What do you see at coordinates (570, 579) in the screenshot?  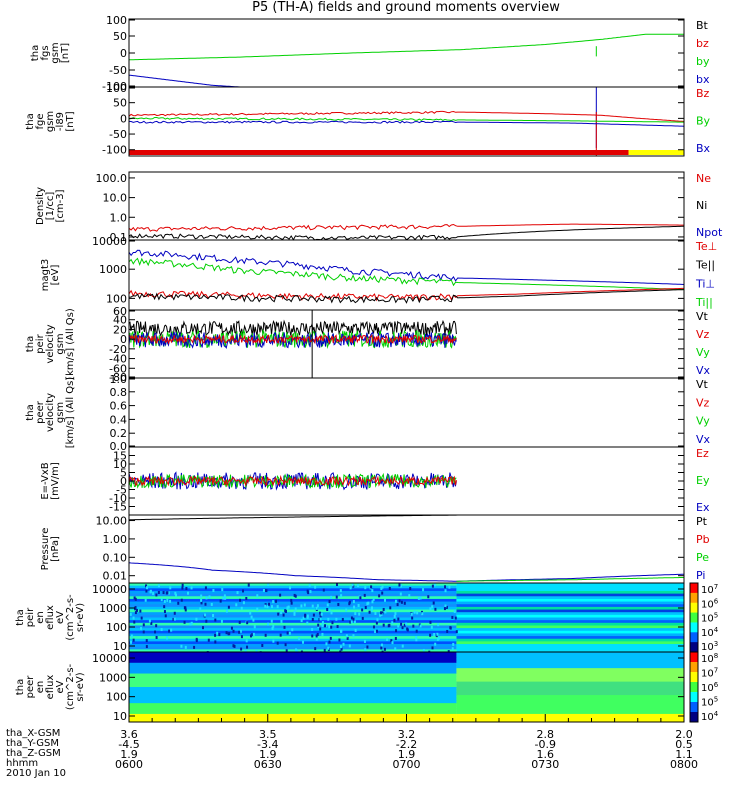 I see `series-Pe` at bounding box center [570, 579].